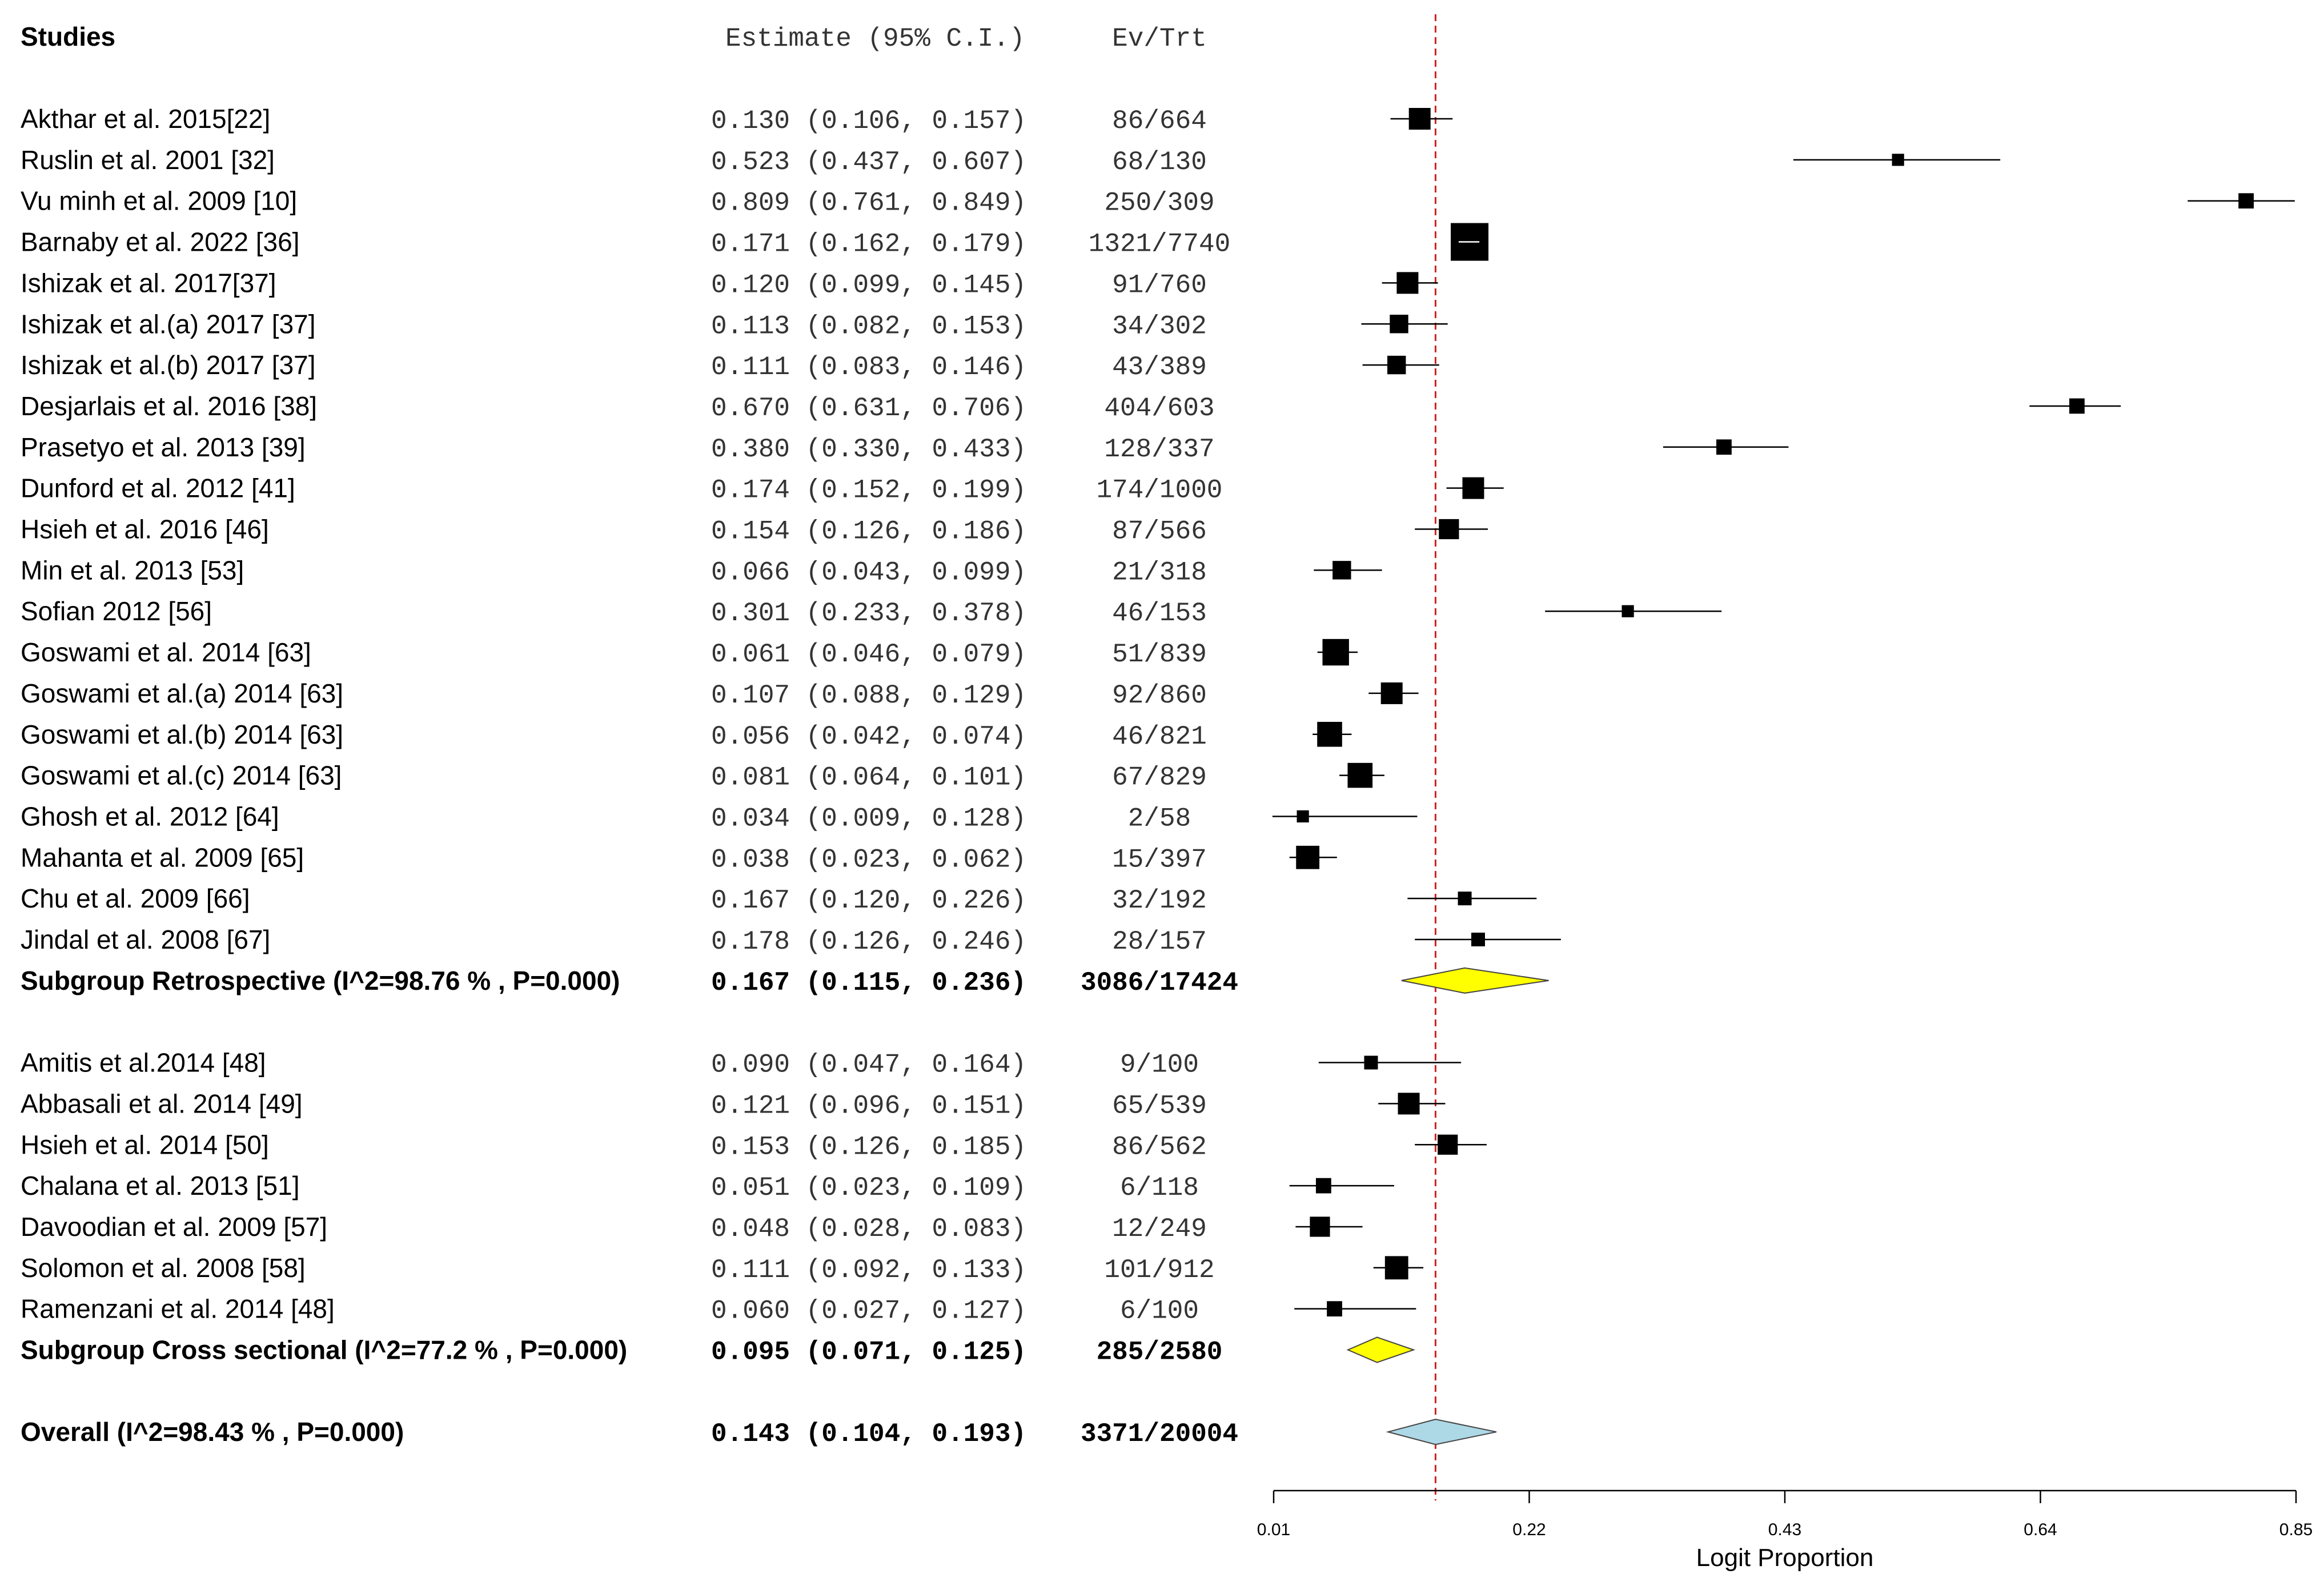  What do you see at coordinates (868, 1147) in the screenshot?
I see `estimate-ci: 0.153 (0.126, 0.185)` at bounding box center [868, 1147].